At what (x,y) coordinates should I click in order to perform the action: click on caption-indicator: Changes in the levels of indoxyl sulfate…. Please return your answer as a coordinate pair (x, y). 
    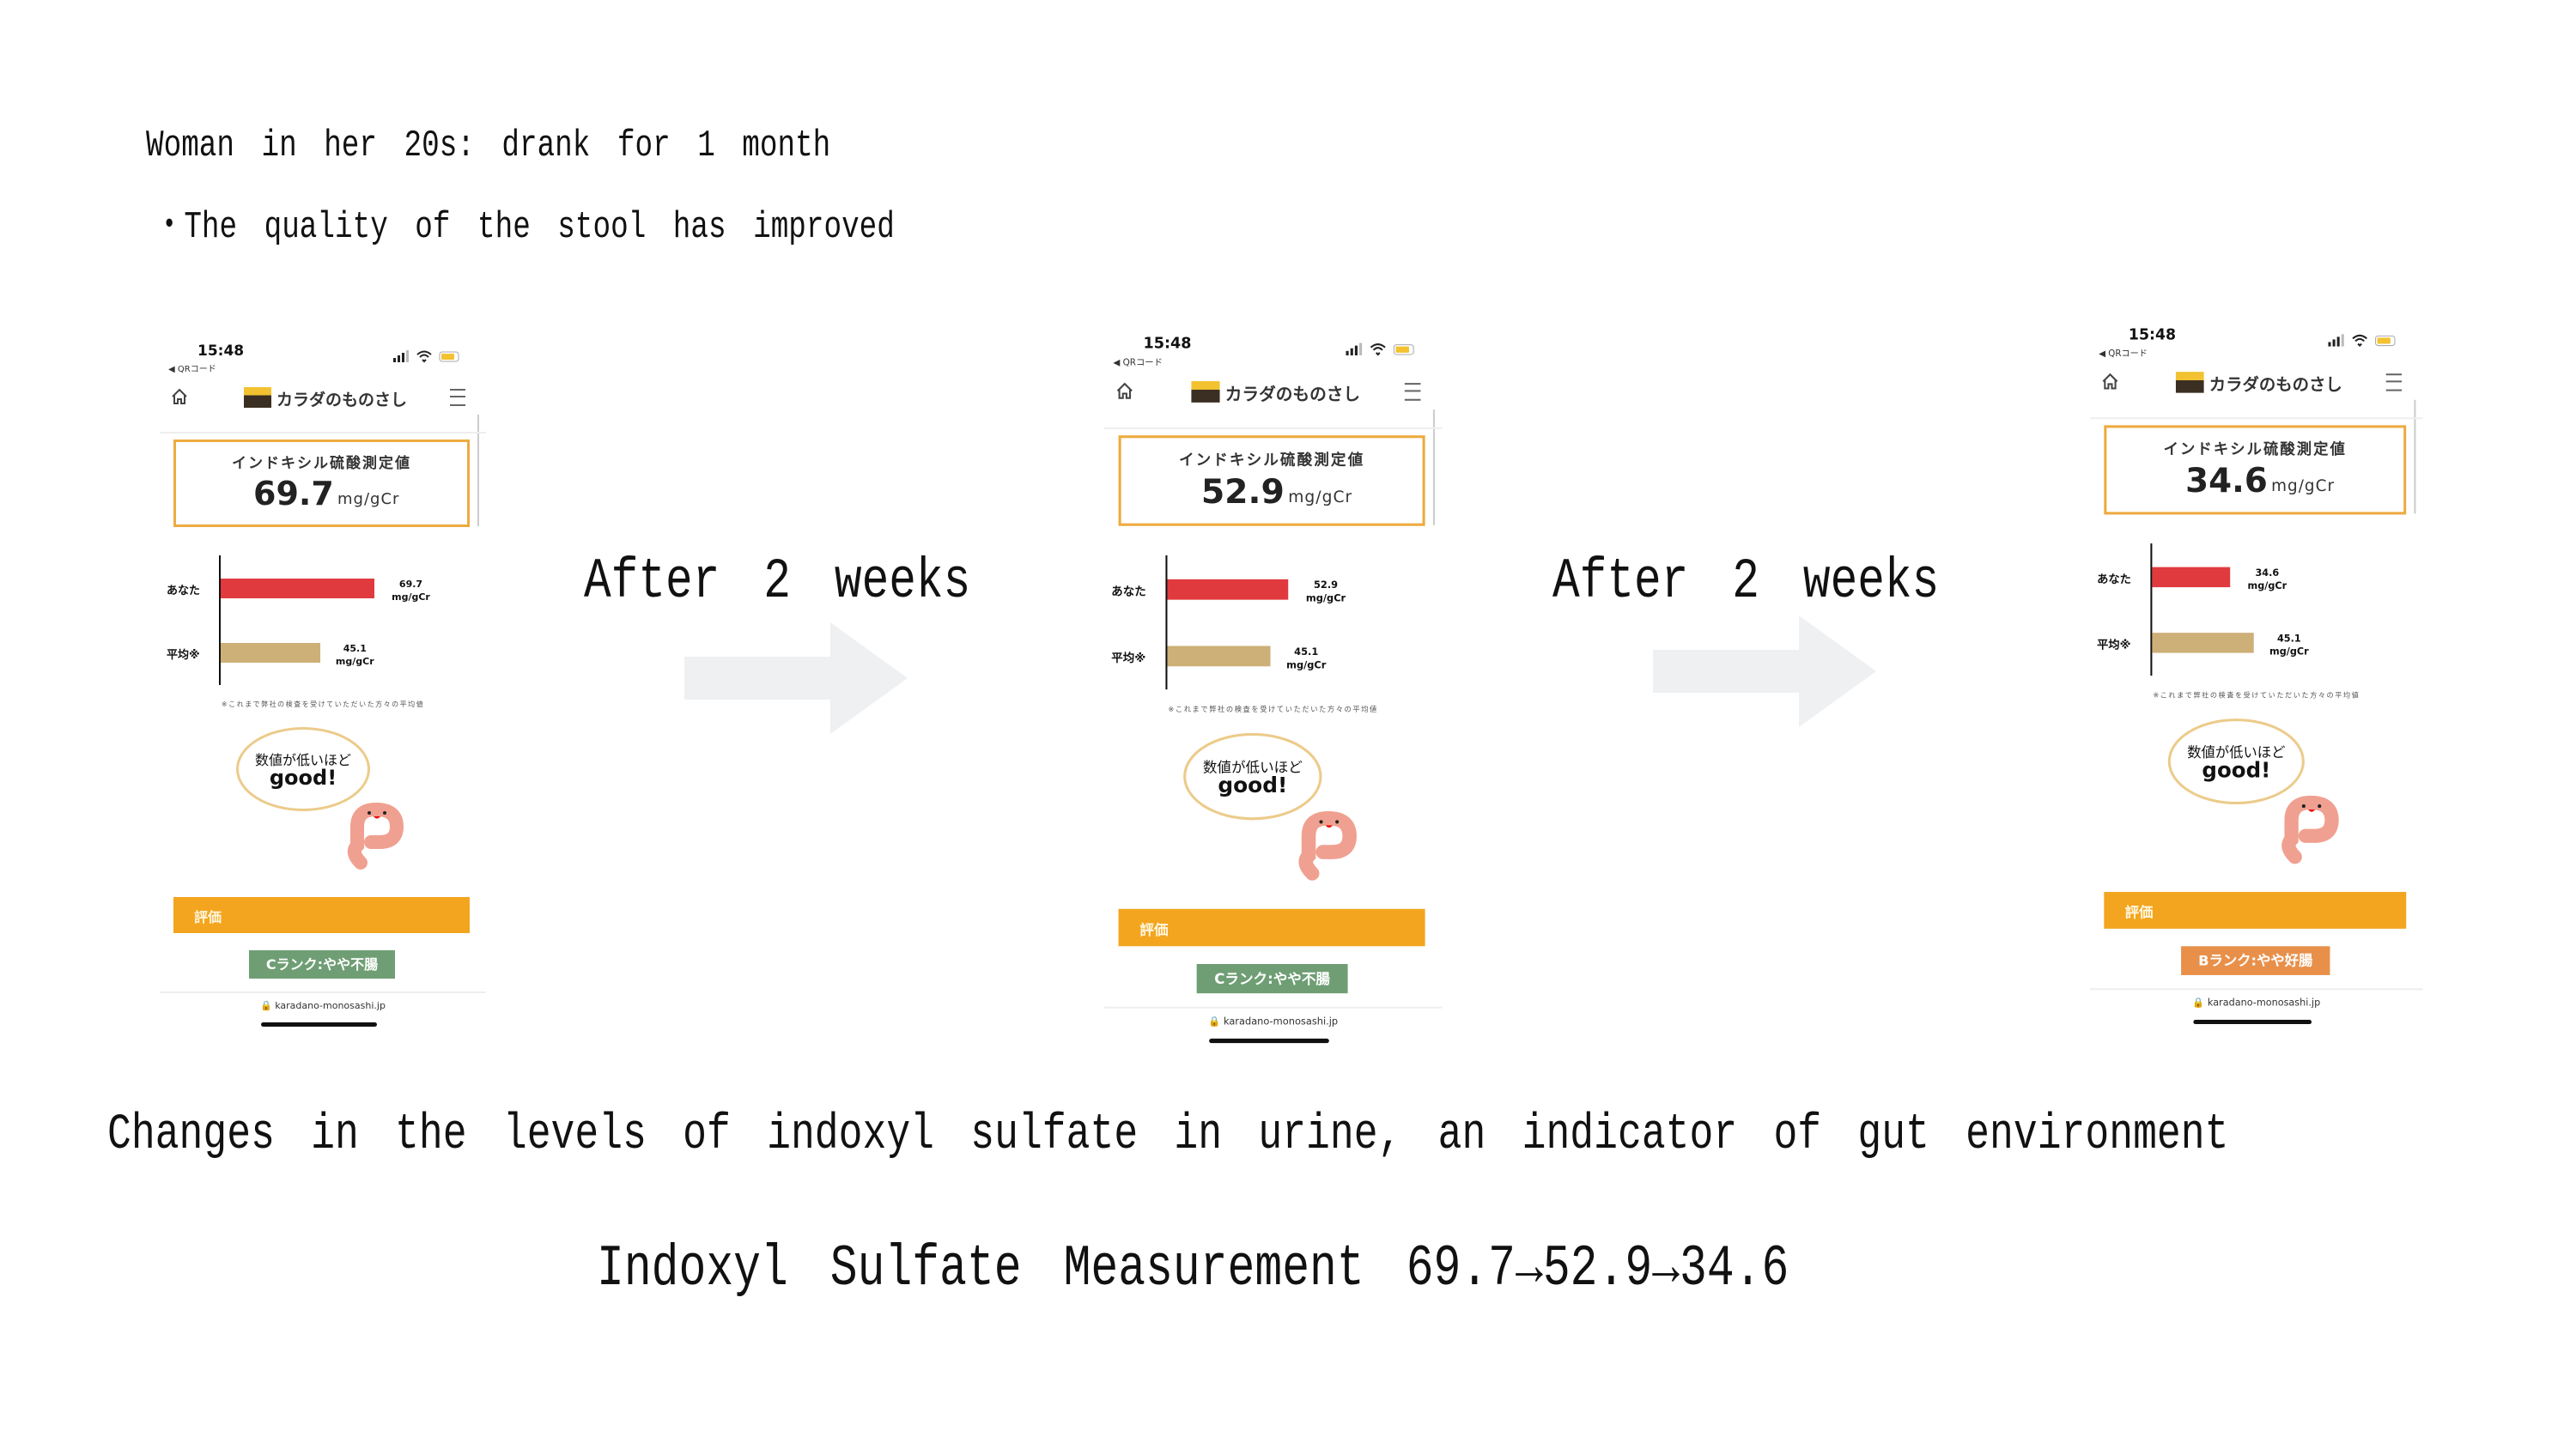
    Looking at the image, I should click on (1168, 1135).